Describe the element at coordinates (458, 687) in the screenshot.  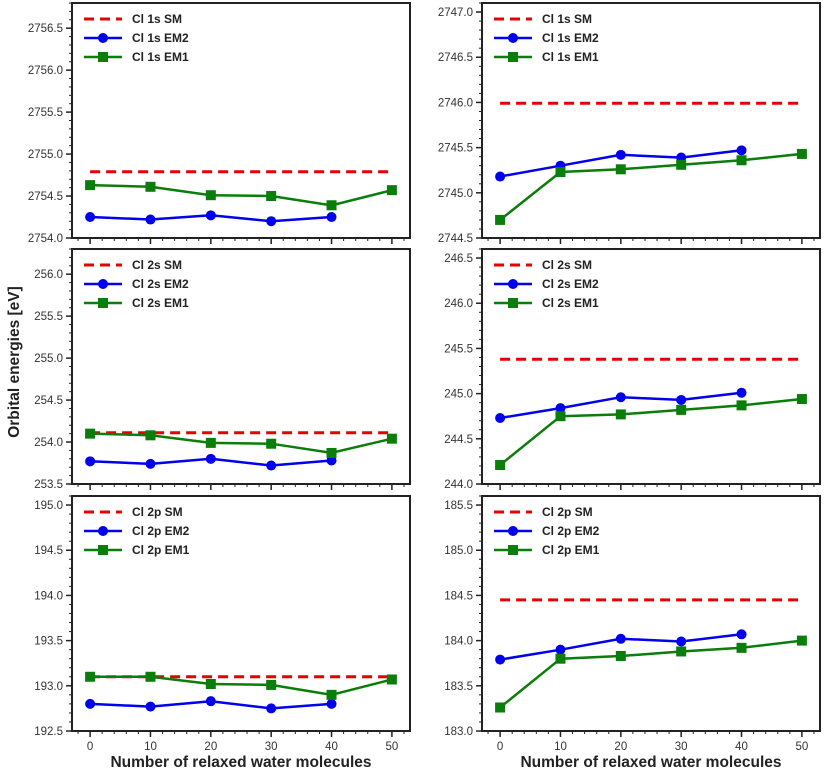
I see `y-tick-label: 183.5` at that location.